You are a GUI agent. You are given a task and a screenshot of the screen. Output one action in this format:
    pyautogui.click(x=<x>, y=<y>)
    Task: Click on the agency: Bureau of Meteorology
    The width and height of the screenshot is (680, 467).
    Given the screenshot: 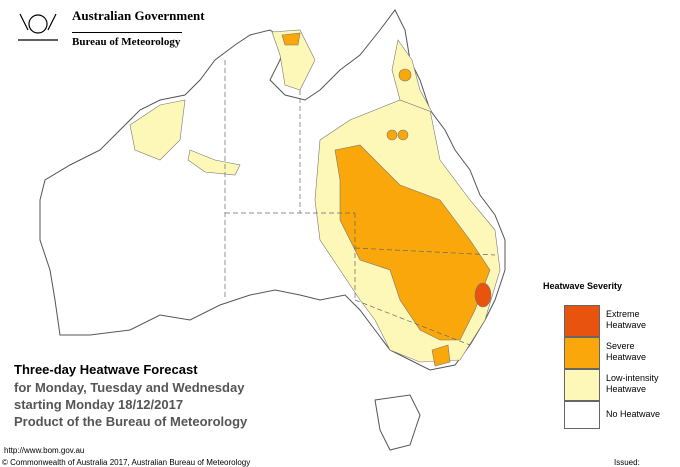 What is the action you would take?
    pyautogui.click(x=127, y=40)
    